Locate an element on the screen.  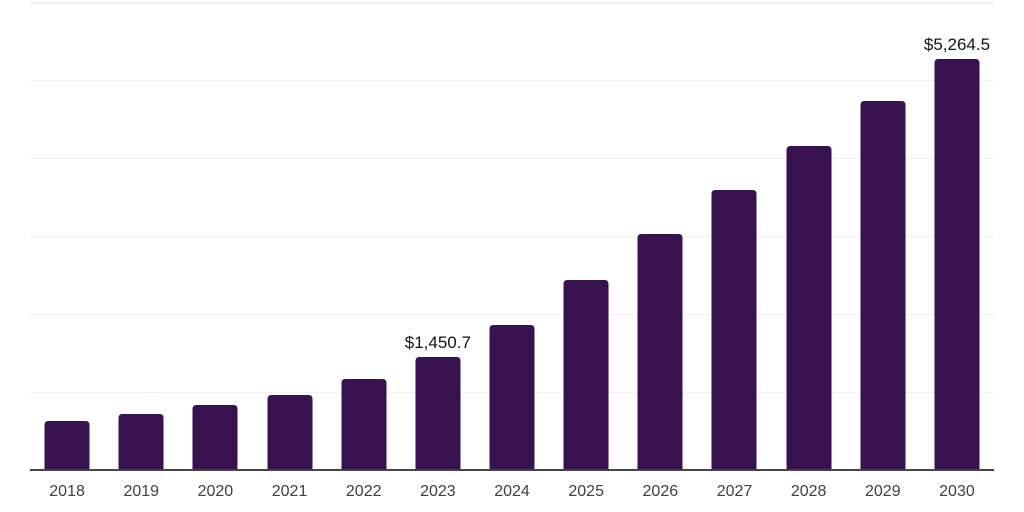
bar-slot-2023: $1,450.7 is located at coordinates (438, 236).